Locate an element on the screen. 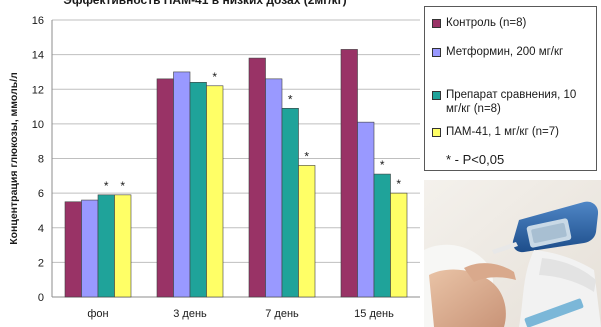 The image size is (601, 327). legend-label-metformin: Метформин, 200 мг/кг is located at coordinates (505, 52).